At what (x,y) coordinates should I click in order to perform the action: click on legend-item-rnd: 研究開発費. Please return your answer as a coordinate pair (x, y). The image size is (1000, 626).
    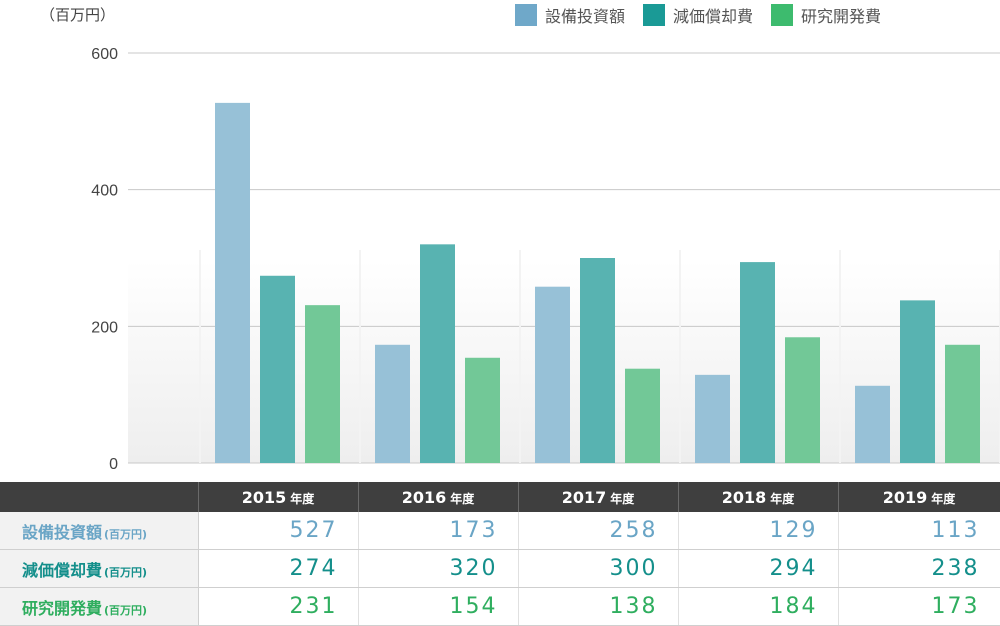
    Looking at the image, I should click on (826, 15).